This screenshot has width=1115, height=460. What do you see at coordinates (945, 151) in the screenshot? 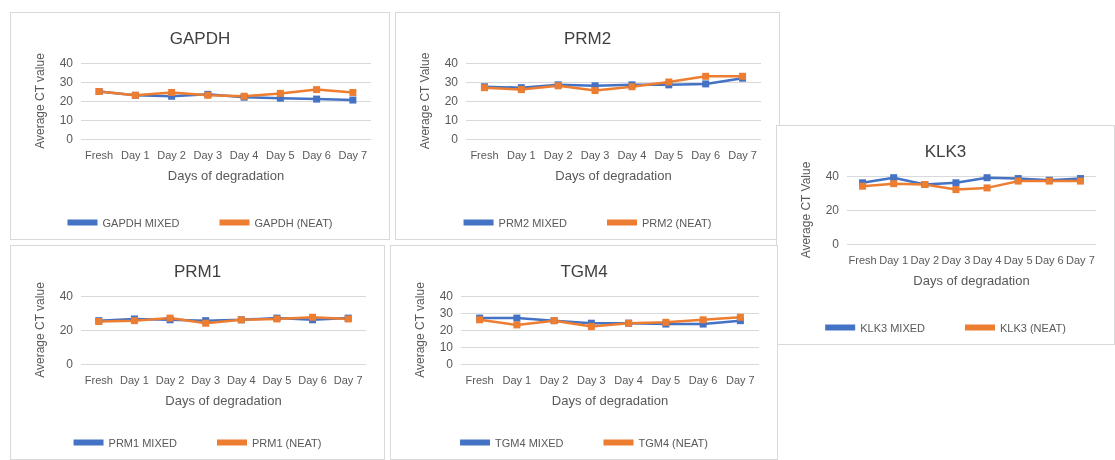
I see `chart-title: KLK3` at bounding box center [945, 151].